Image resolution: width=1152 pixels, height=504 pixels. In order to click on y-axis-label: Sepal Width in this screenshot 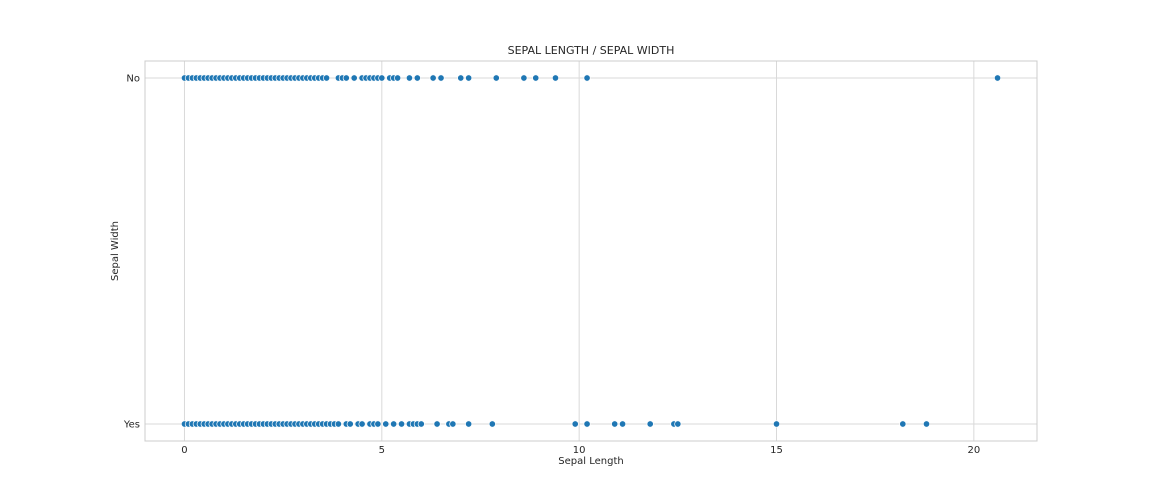, I will do `click(115, 251)`.